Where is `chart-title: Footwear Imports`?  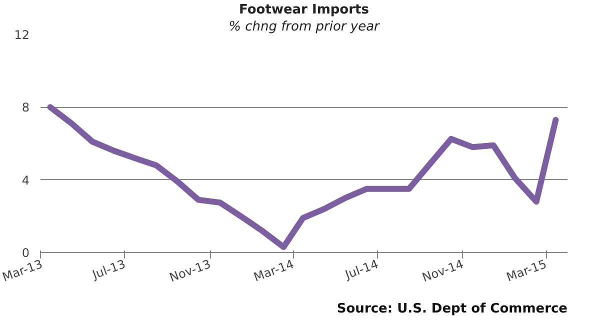
chart-title: Footwear Imports is located at coordinates (304, 10).